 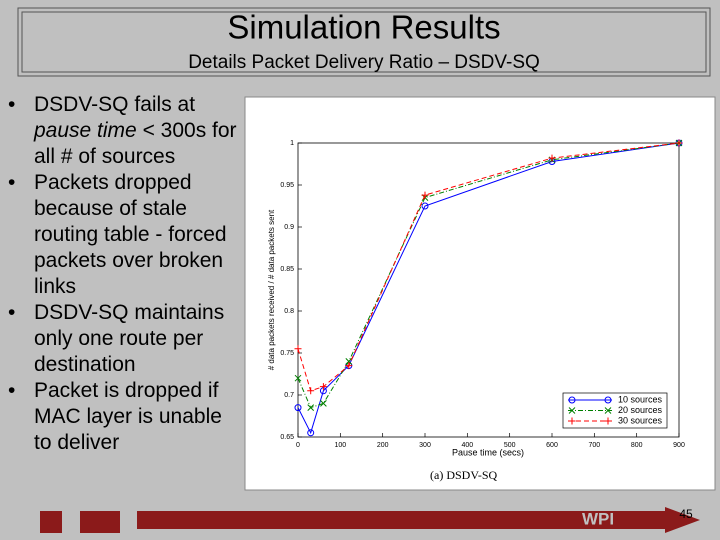 What do you see at coordinates (292, 143) in the screenshot?
I see `y-tick-label: 1` at bounding box center [292, 143].